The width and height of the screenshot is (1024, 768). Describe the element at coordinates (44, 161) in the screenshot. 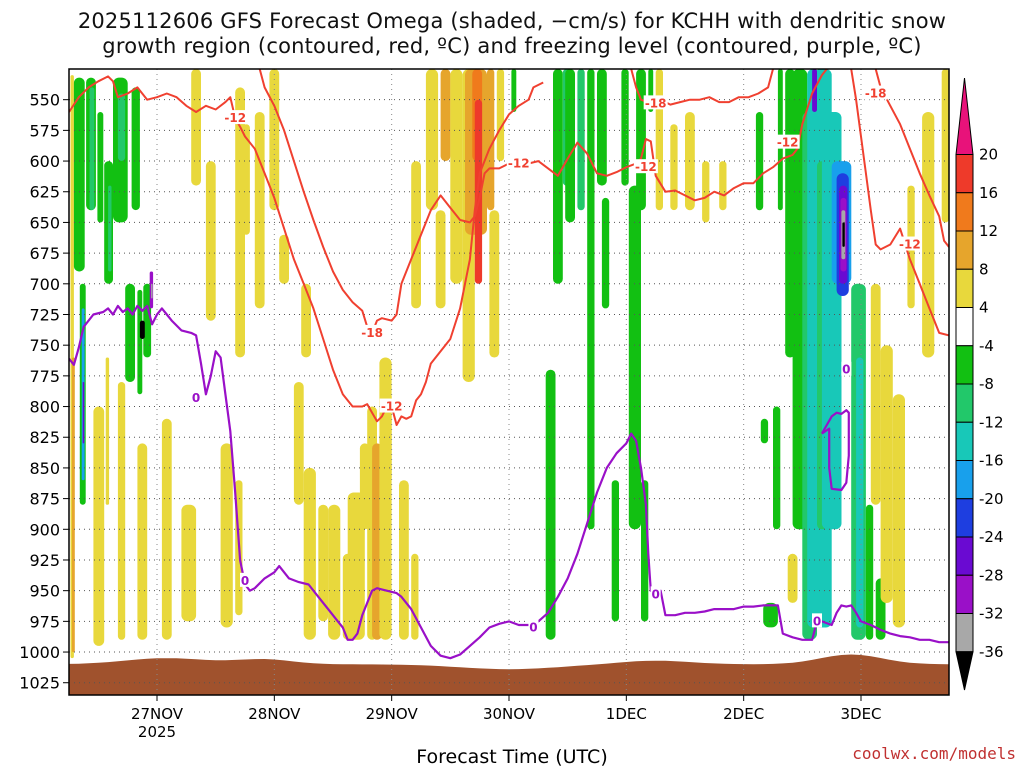

I see `y-tick-label: 600` at that location.